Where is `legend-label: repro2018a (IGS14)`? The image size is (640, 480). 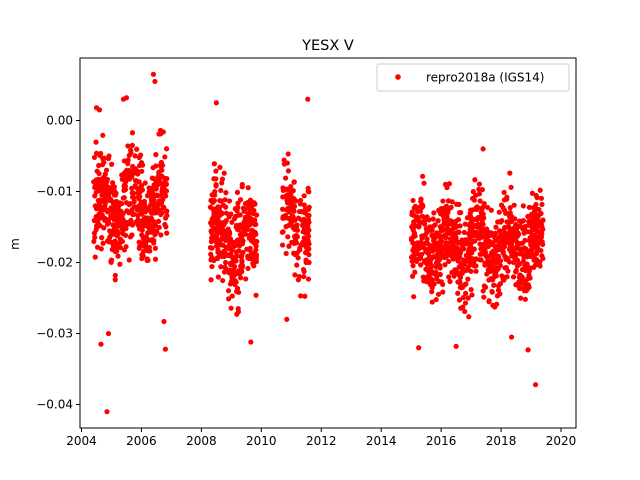
legend-label: repro2018a (IGS14) is located at coordinates (485, 78).